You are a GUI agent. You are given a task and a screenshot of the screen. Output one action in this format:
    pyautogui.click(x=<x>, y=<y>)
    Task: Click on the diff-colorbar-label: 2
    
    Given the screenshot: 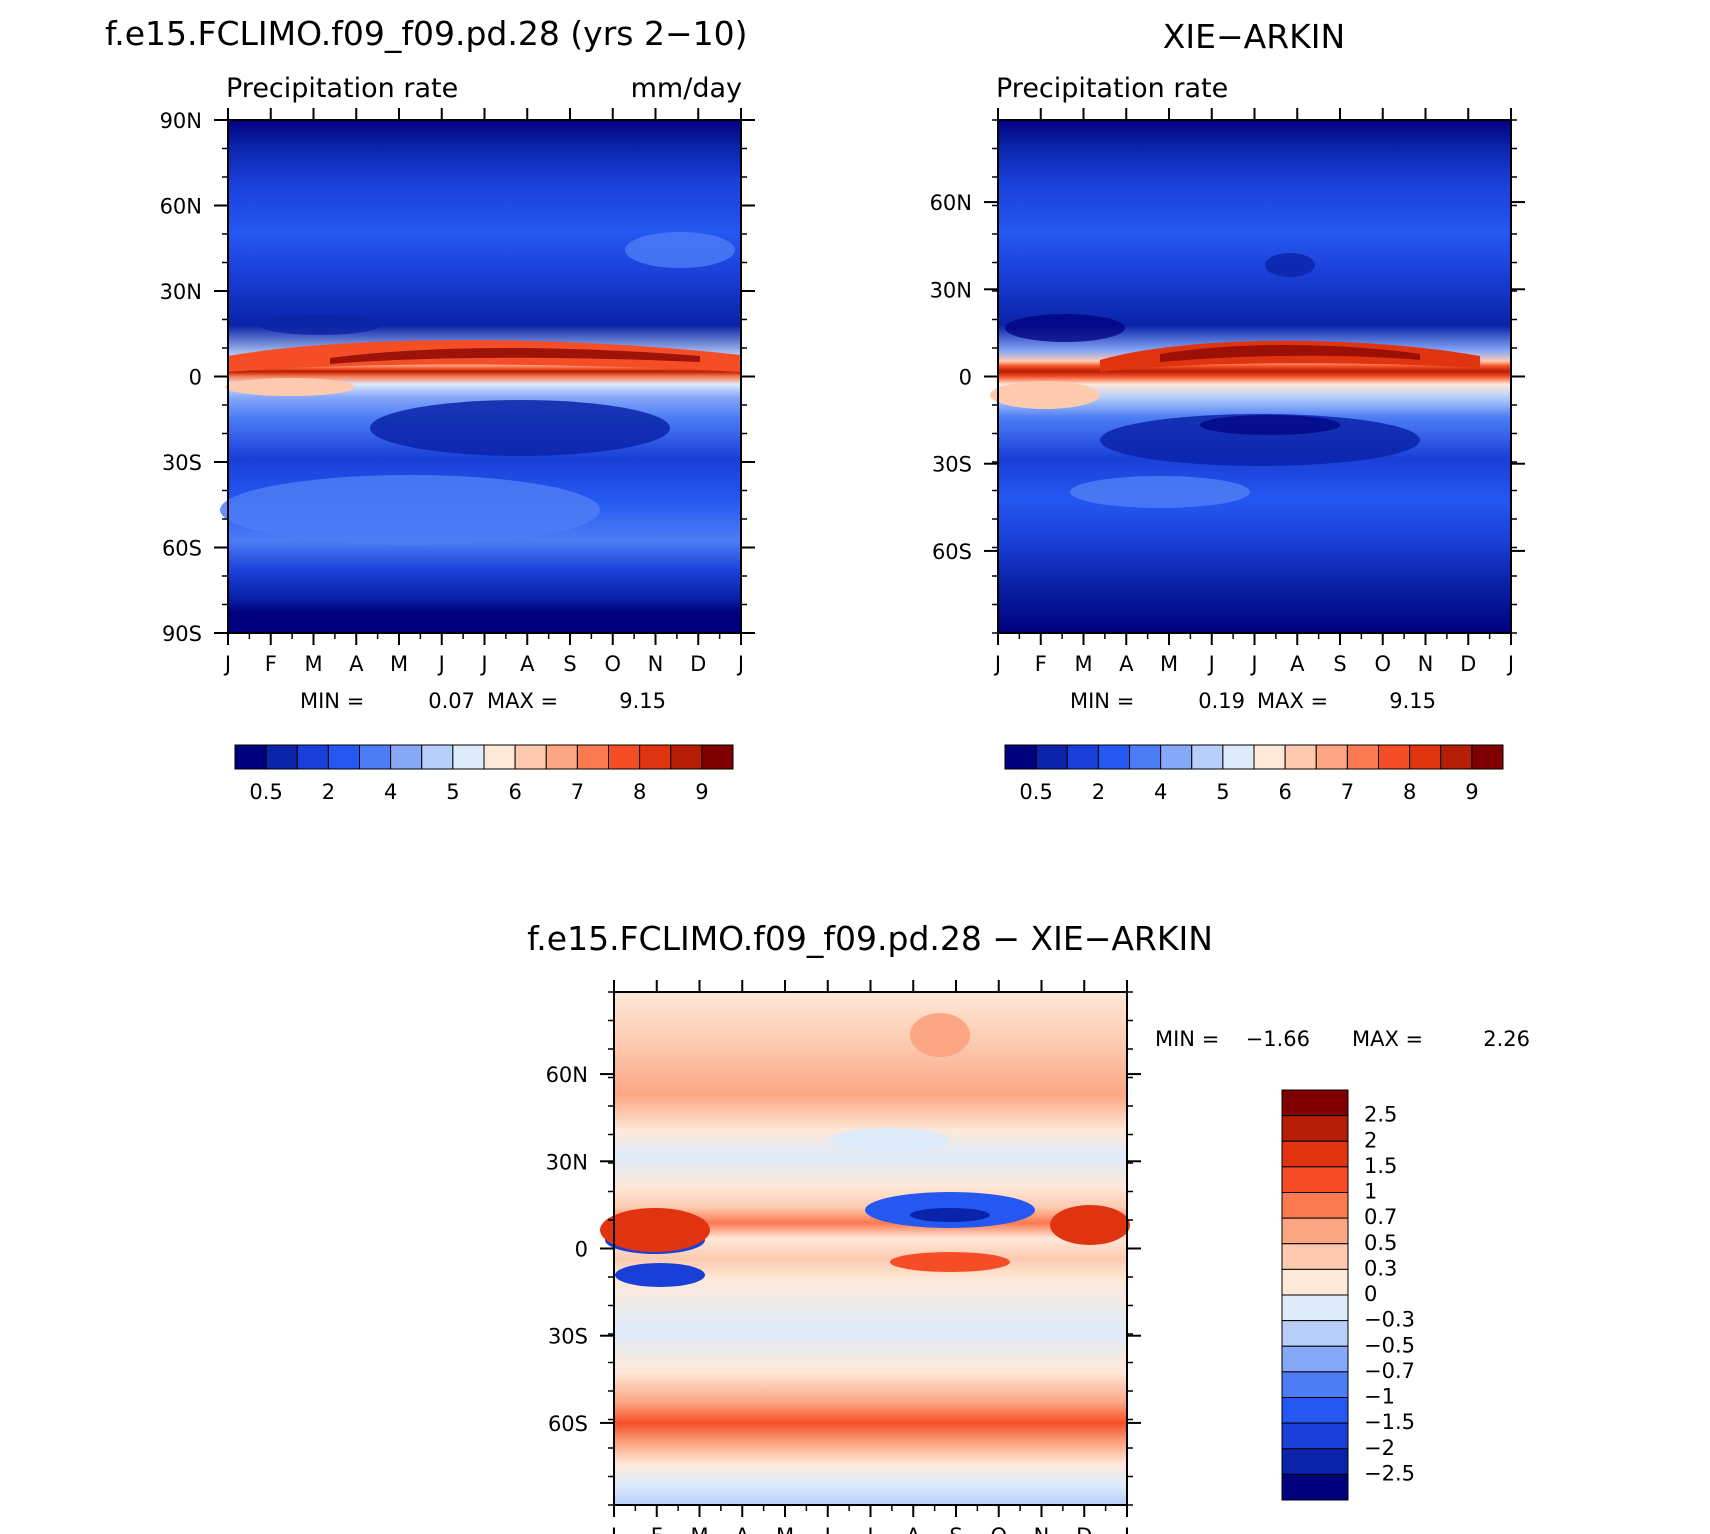 What is the action you would take?
    pyautogui.click(x=1370, y=1140)
    